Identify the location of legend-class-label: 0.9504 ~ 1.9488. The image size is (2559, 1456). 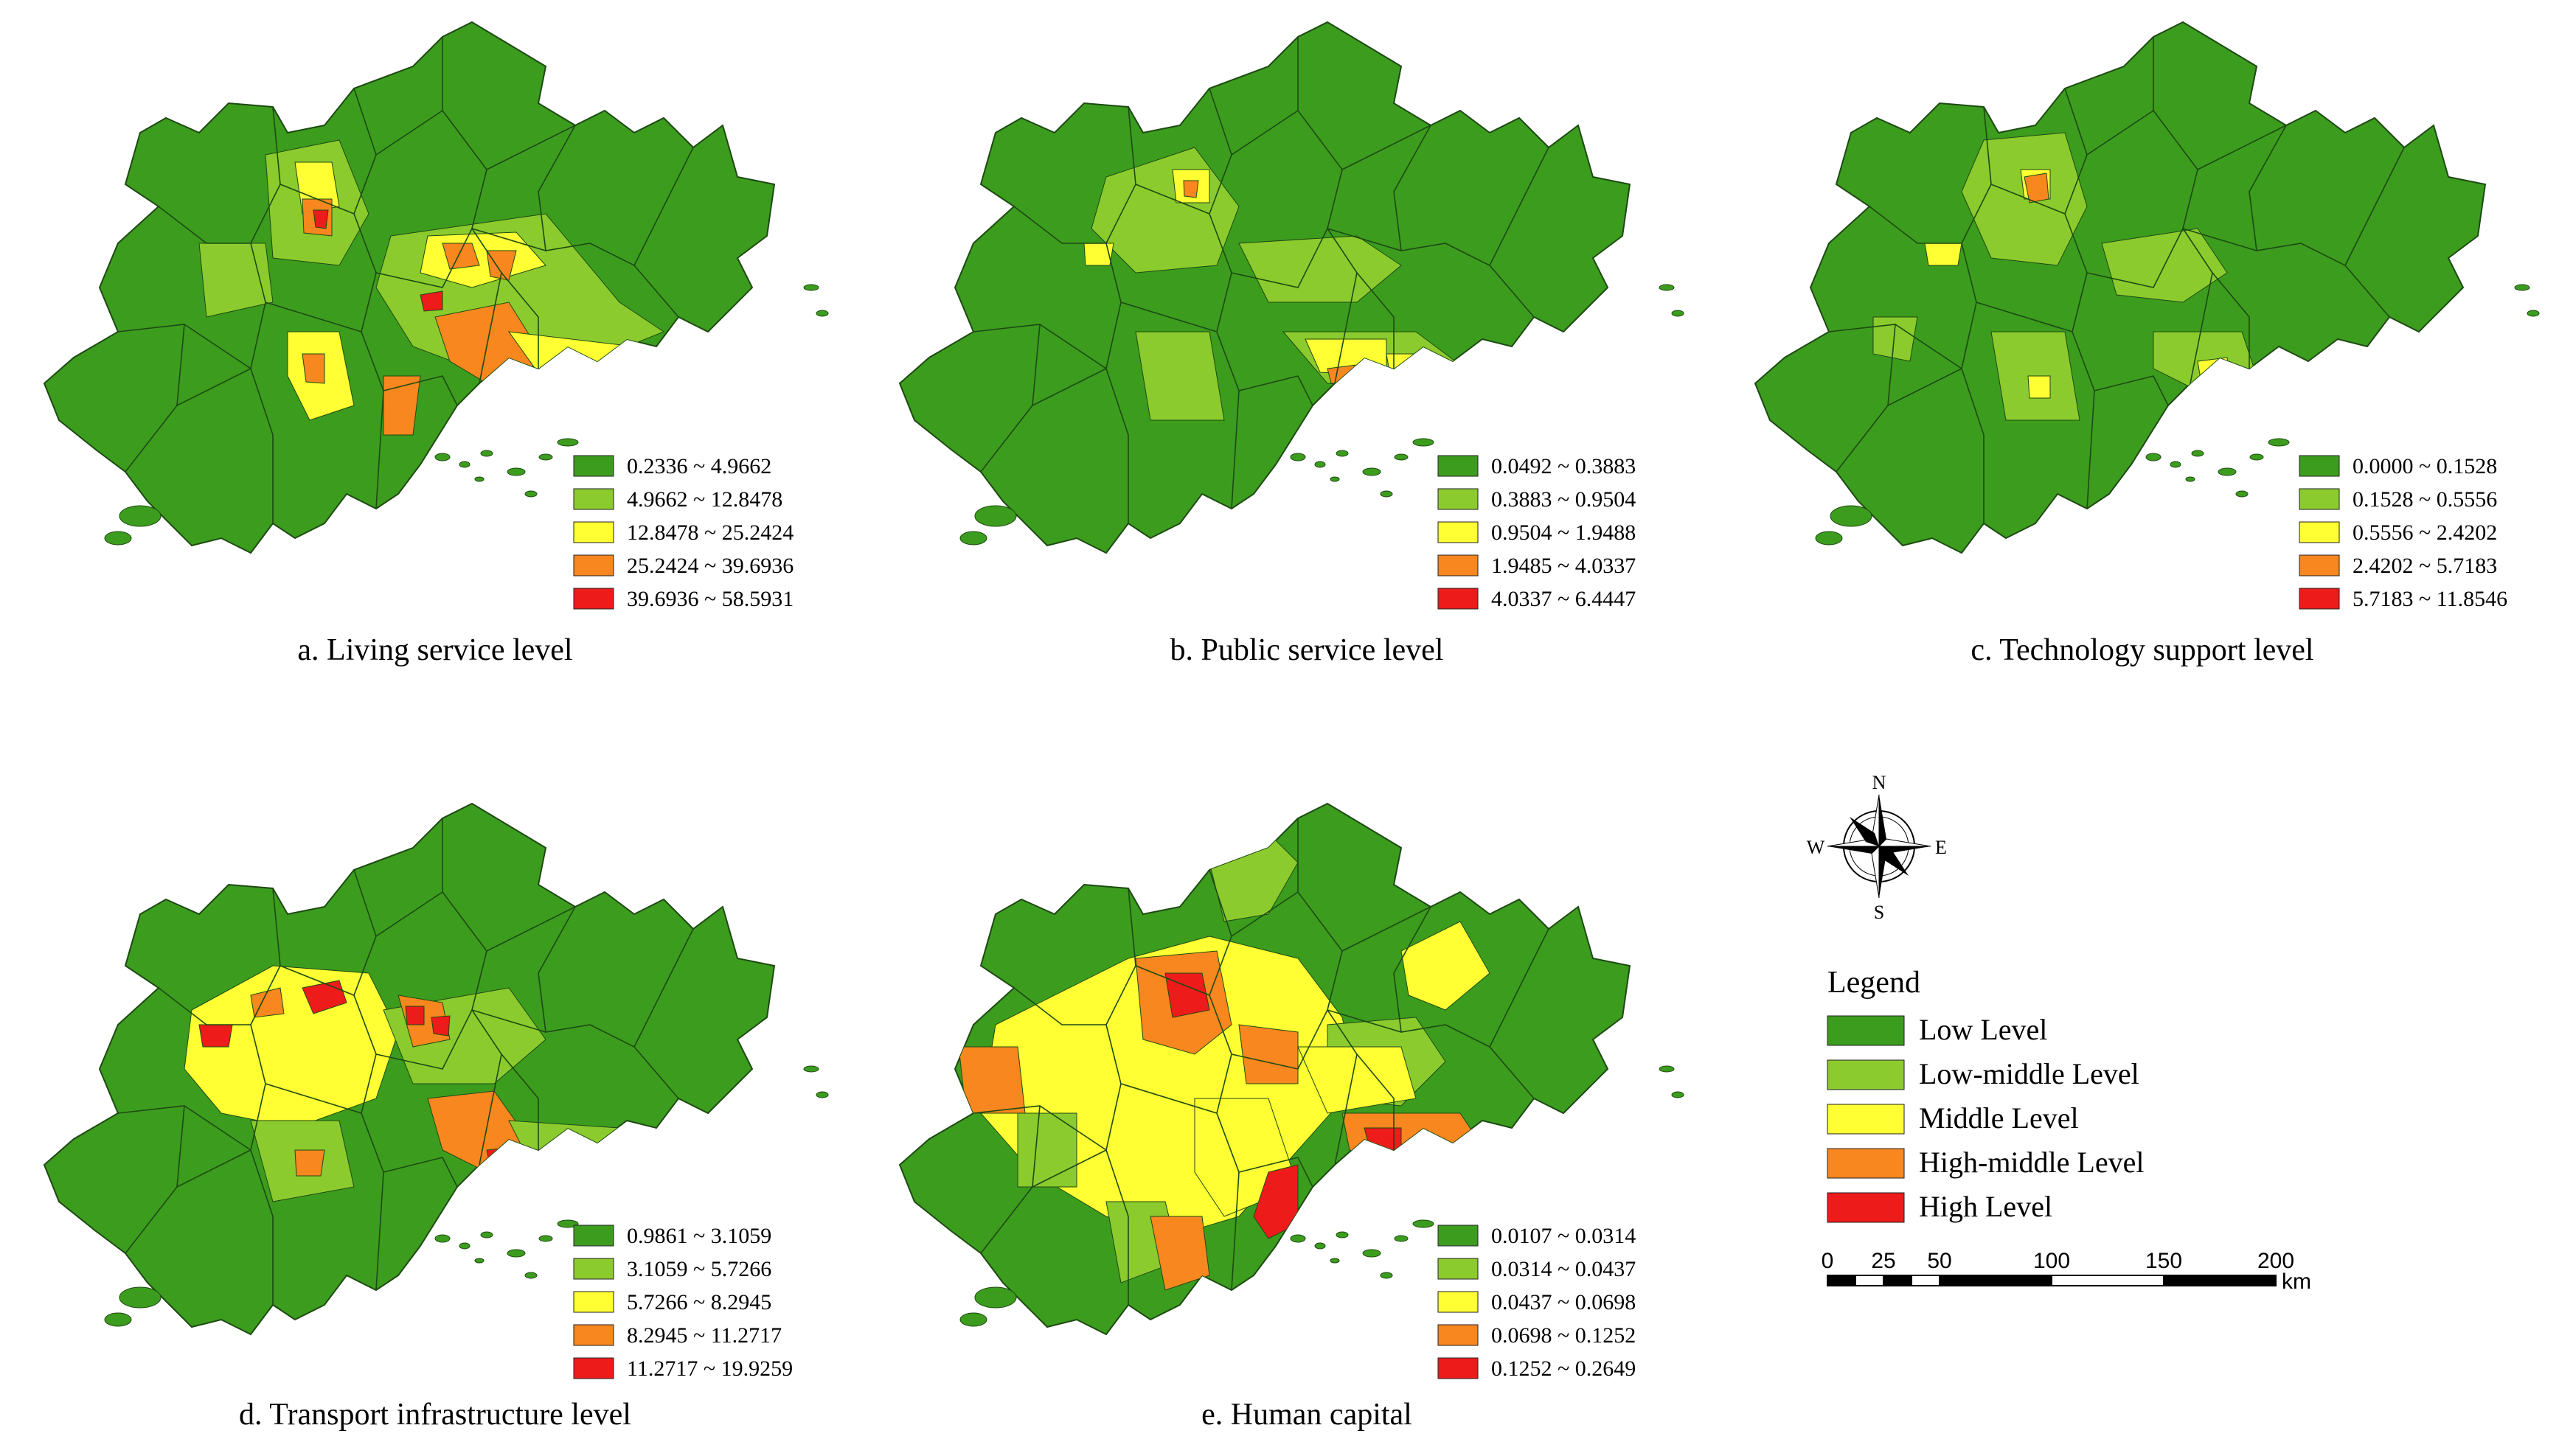
(1563, 532).